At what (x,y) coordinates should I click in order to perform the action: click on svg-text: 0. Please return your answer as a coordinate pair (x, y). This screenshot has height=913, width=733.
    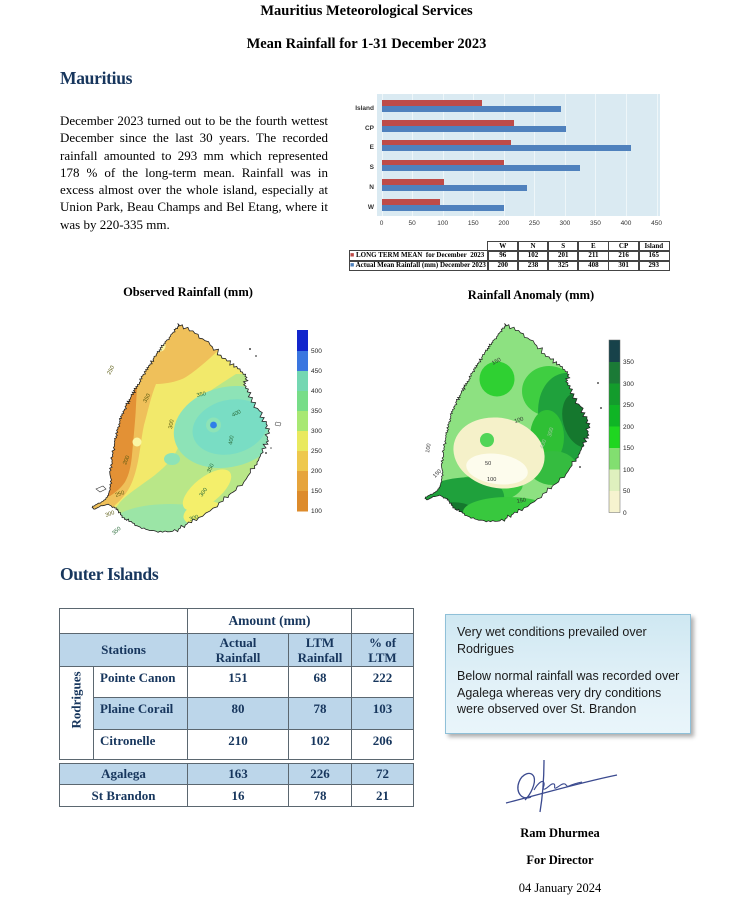
    Looking at the image, I should click on (625, 513).